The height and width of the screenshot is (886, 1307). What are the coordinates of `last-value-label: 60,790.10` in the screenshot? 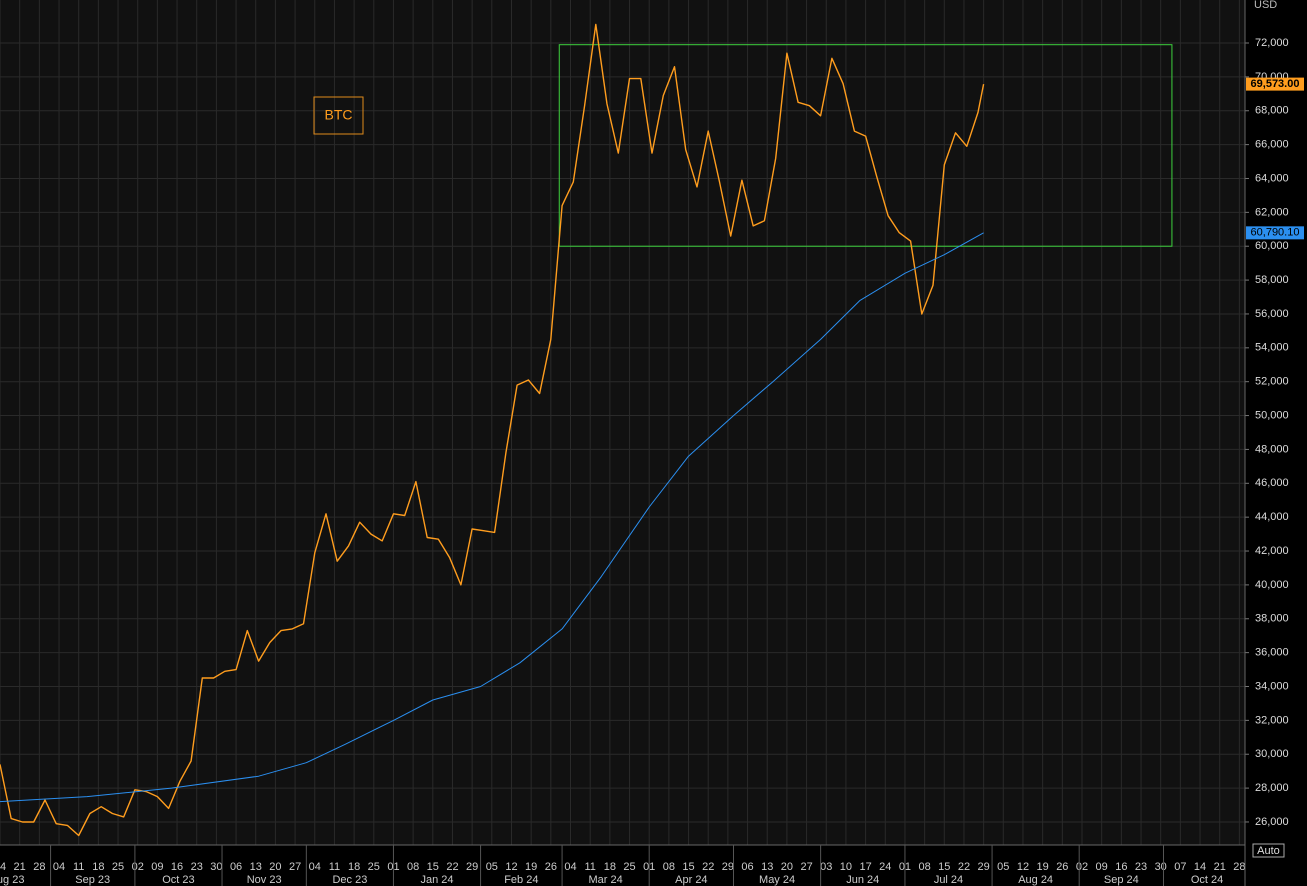 It's located at (1275, 233).